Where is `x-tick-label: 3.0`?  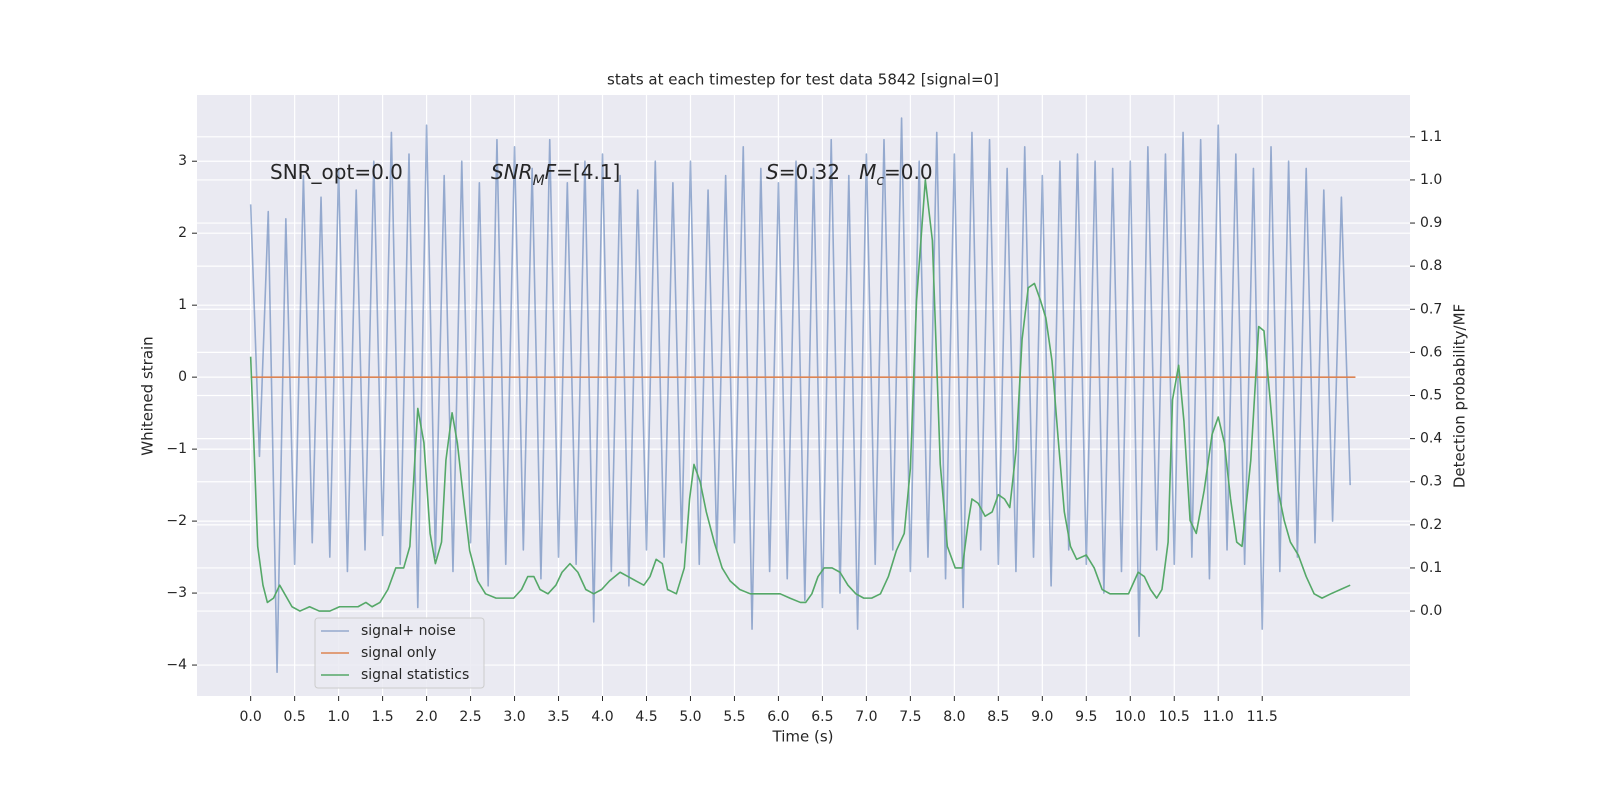 x-tick-label: 3.0 is located at coordinates (514, 717).